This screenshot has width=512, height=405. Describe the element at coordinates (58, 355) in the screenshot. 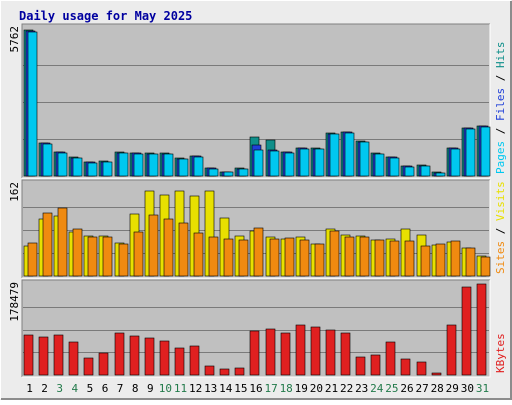

I see `kbytes-bar-day-3: 3: 79000` at that location.